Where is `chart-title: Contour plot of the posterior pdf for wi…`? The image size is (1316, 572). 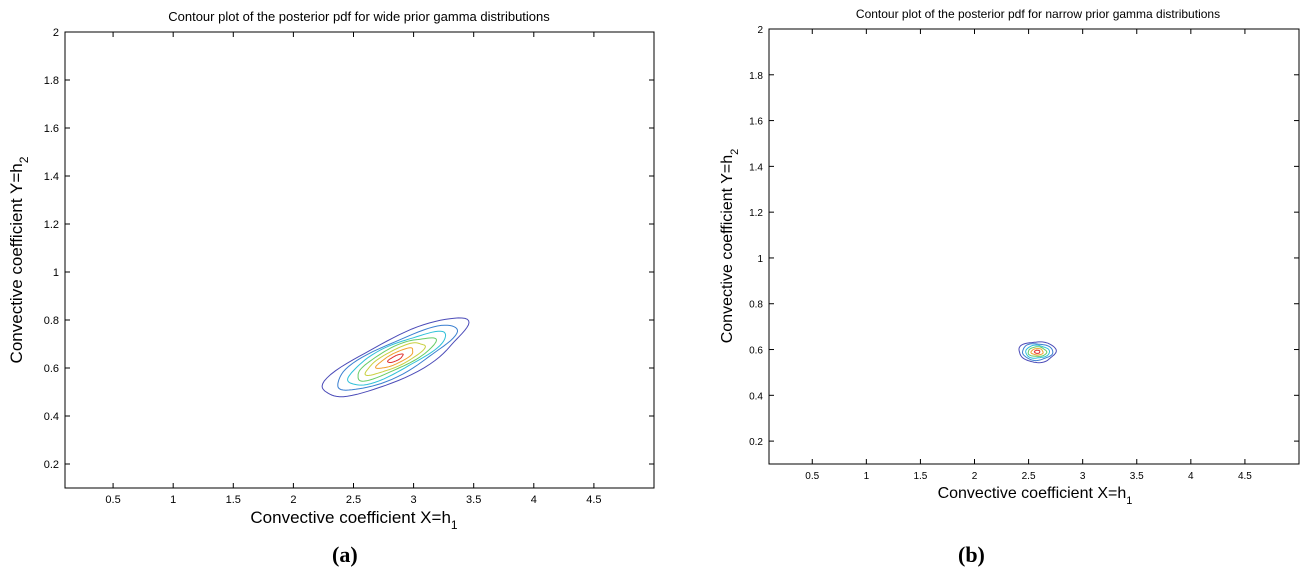 chart-title: Contour plot of the posterior pdf for wi… is located at coordinates (359, 16).